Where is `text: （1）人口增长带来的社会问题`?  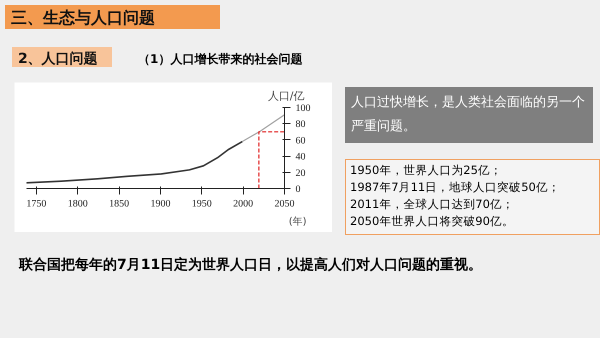 text: （1）人口增长带来的社会问题 is located at coordinates (220, 59).